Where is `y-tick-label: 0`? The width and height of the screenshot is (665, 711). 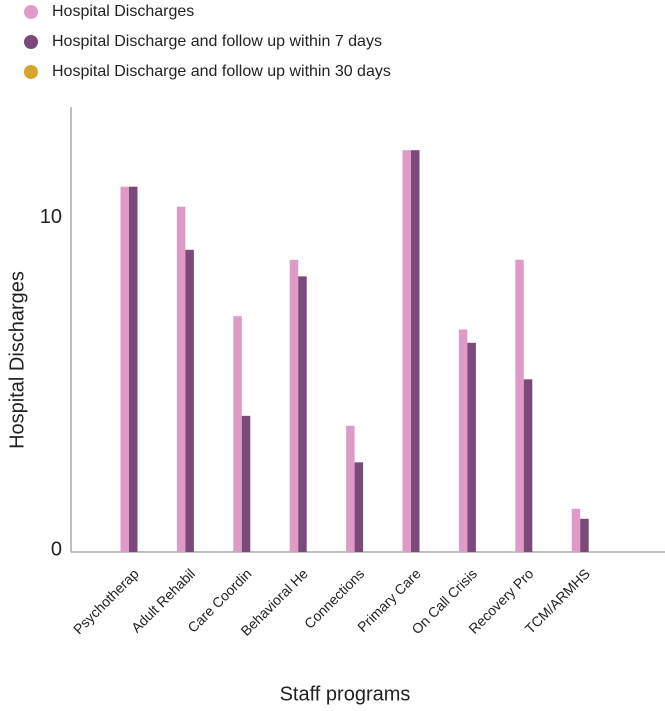
y-tick-label: 0 is located at coordinates (56, 549).